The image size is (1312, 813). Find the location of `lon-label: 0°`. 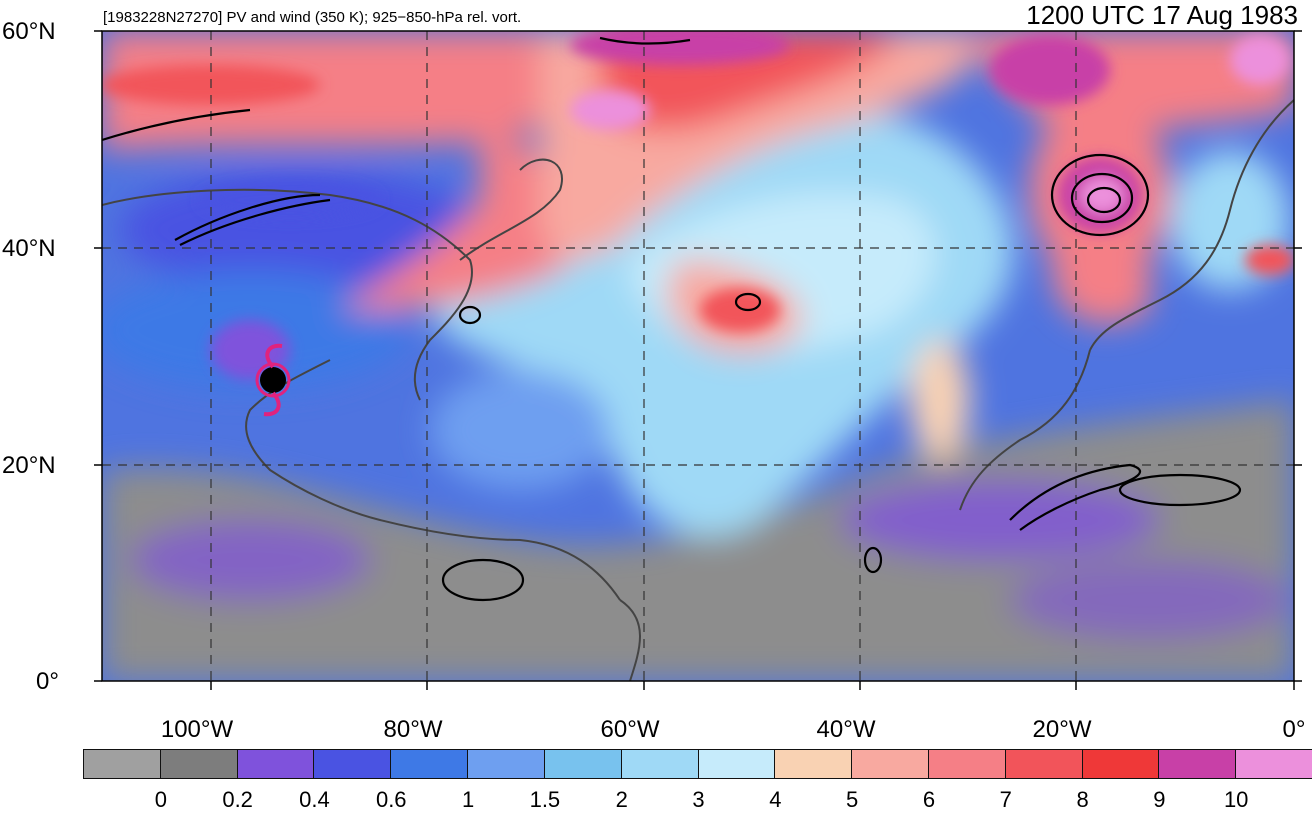

lon-label: 0° is located at coordinates (1294, 729).